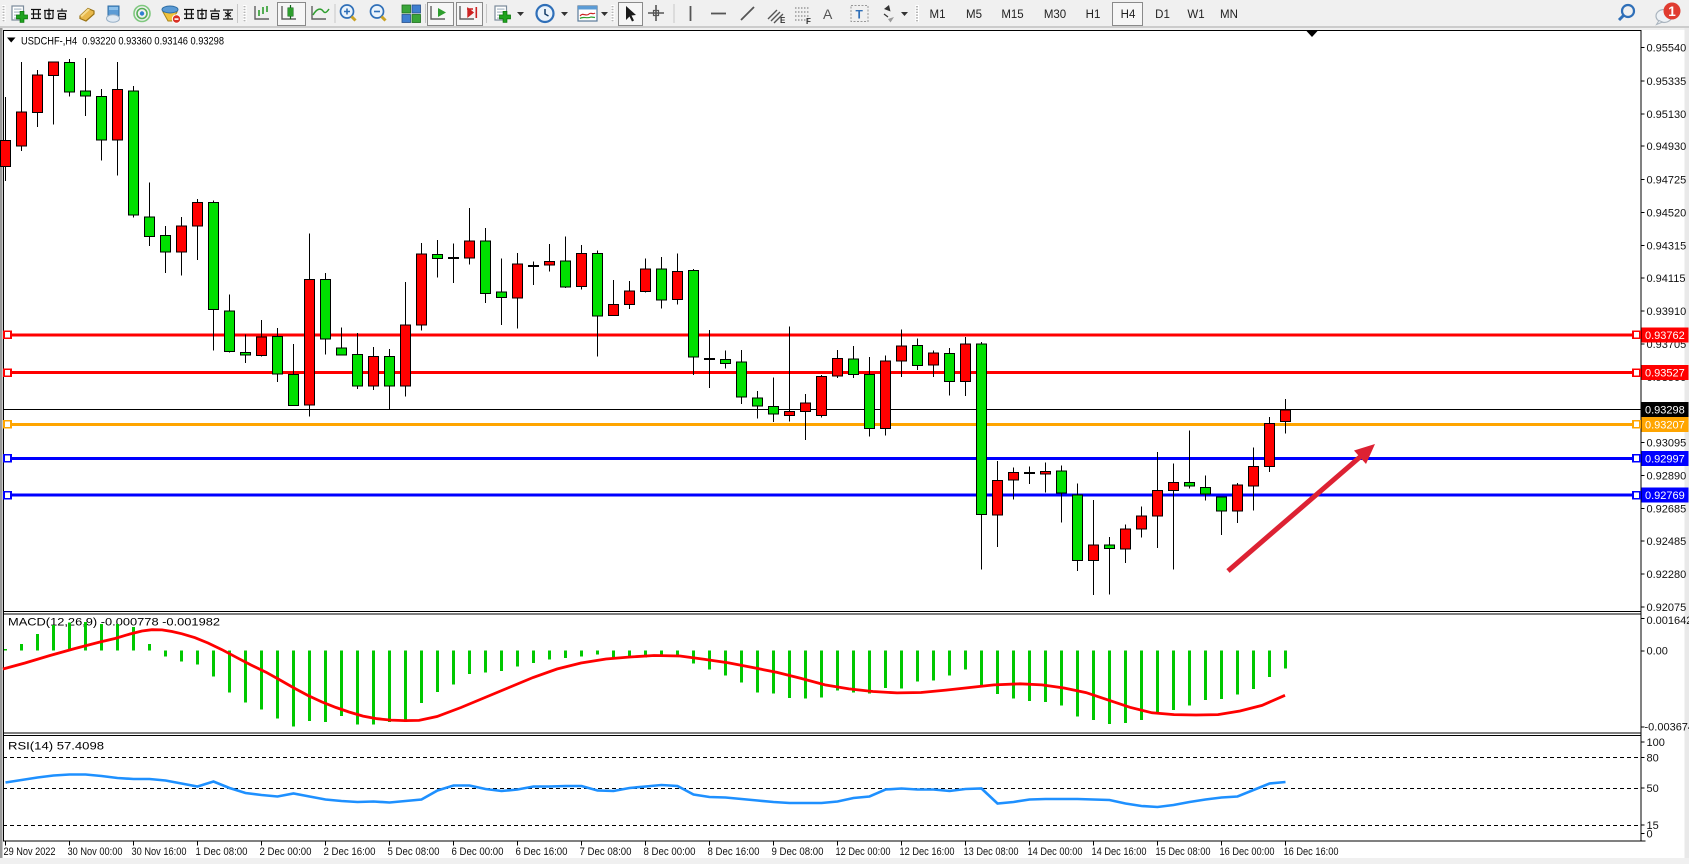 The height and width of the screenshot is (864, 1689). Describe the element at coordinates (56, 747) in the screenshot. I see `svg-text: RSI(14) 57.4098` at that location.